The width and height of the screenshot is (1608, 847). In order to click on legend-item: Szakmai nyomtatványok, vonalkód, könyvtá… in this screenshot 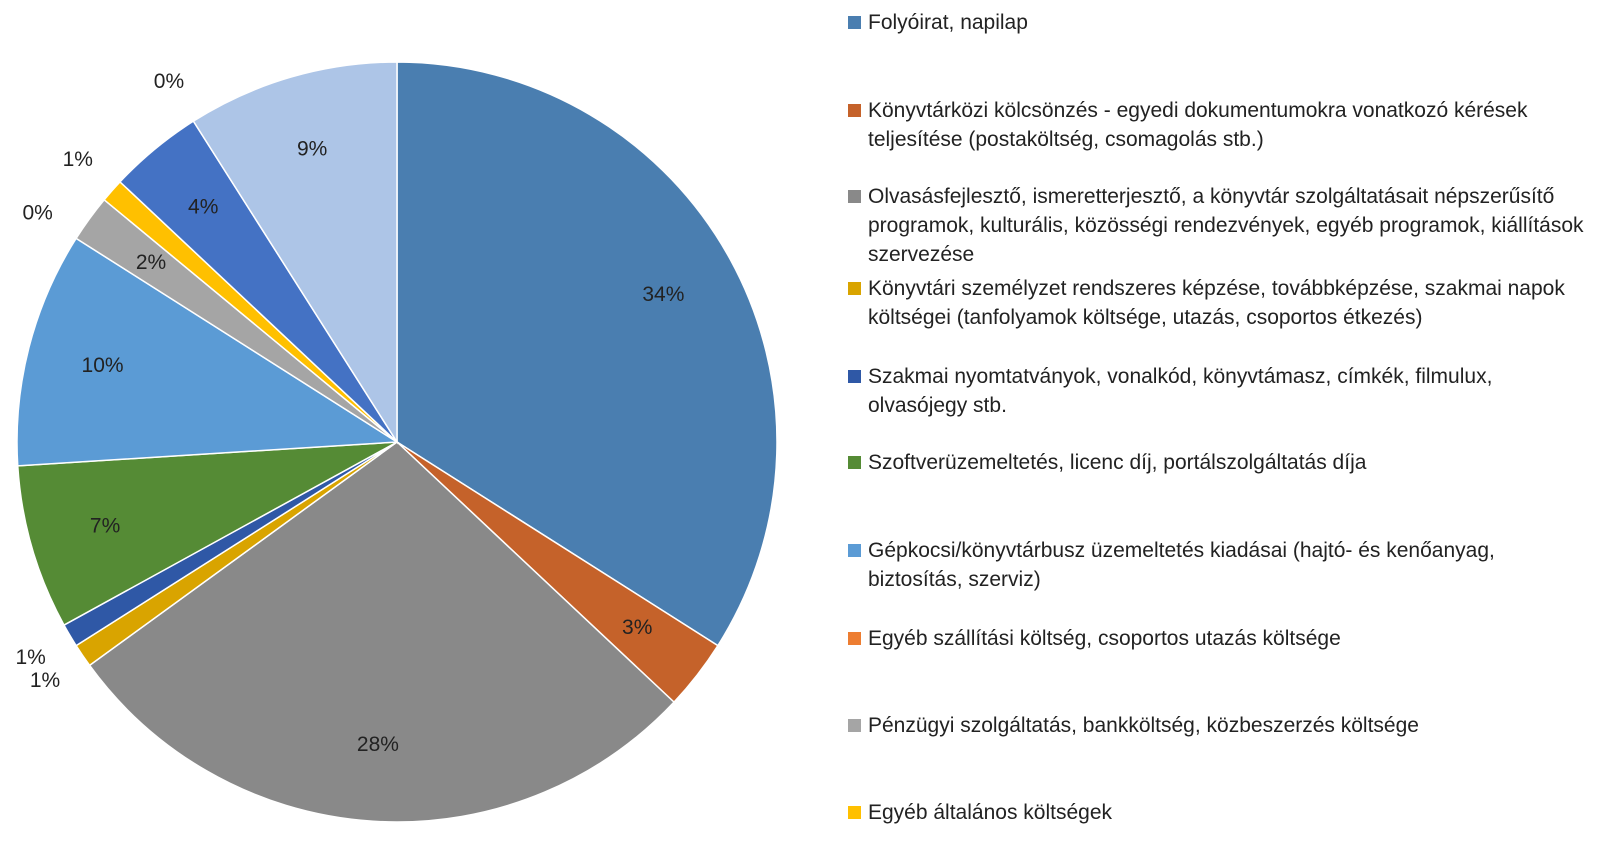, I will do `click(1220, 391)`.